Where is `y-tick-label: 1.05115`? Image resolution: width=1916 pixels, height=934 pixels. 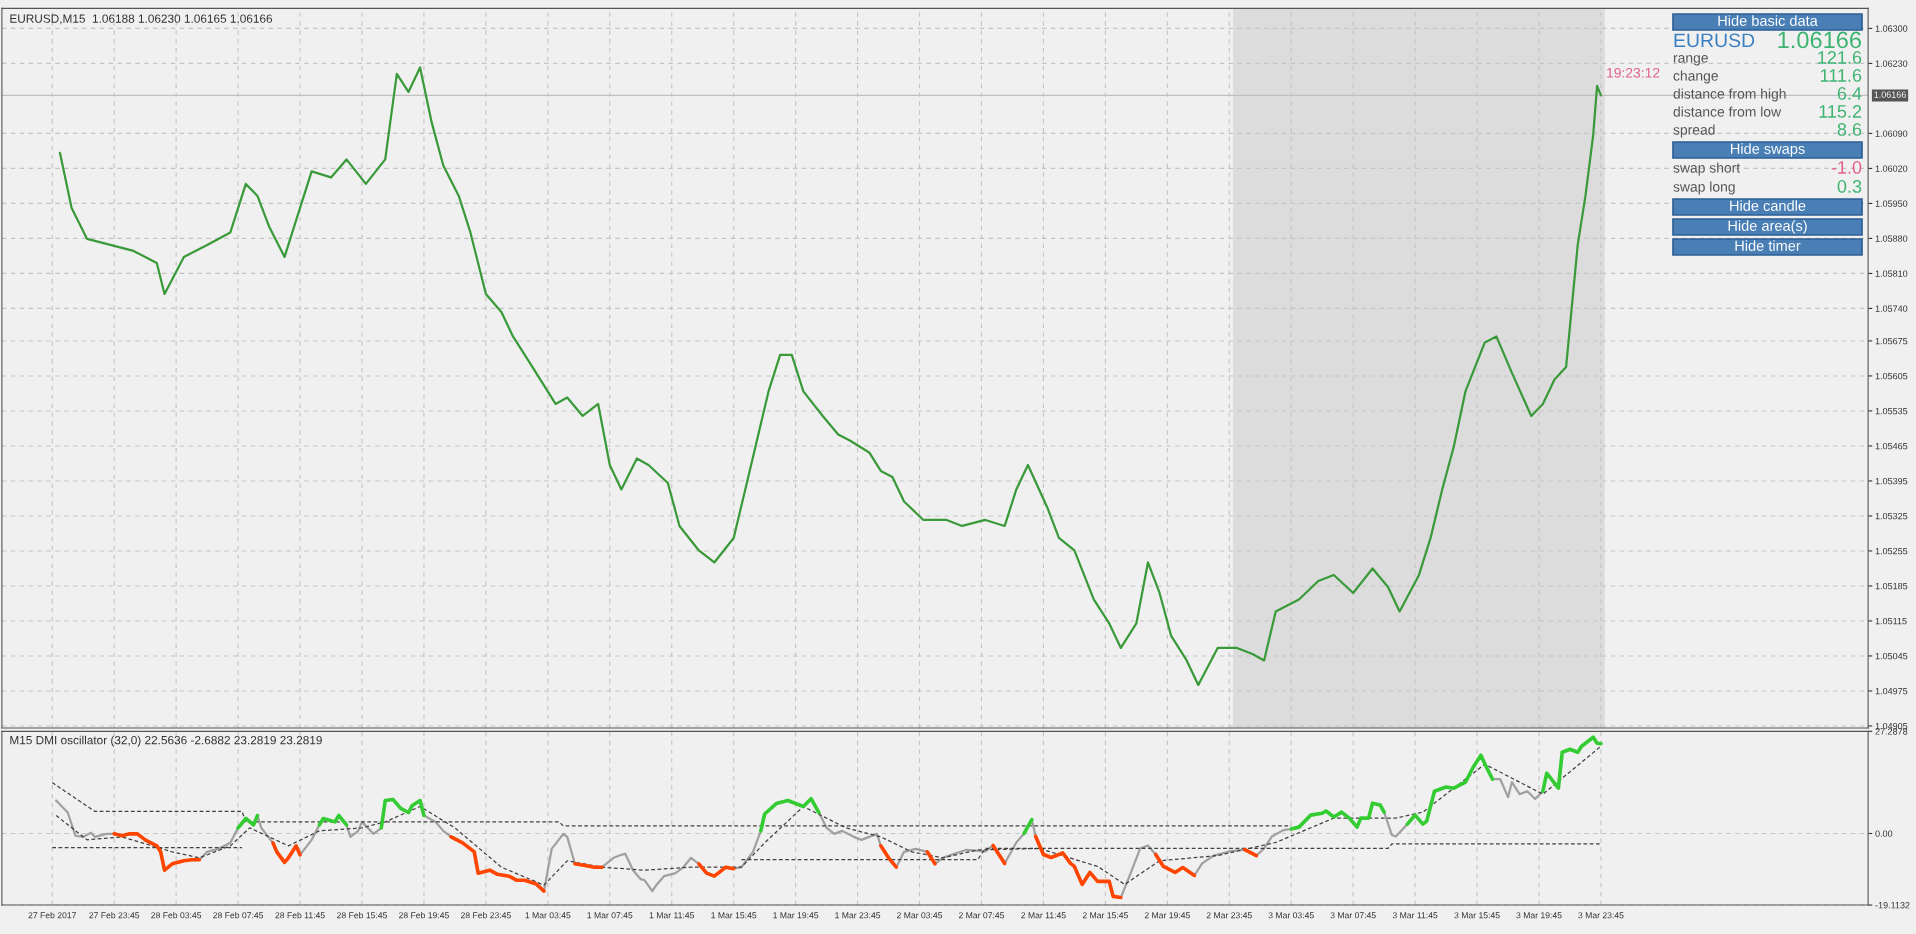
y-tick-label: 1.05115 is located at coordinates (1891, 621).